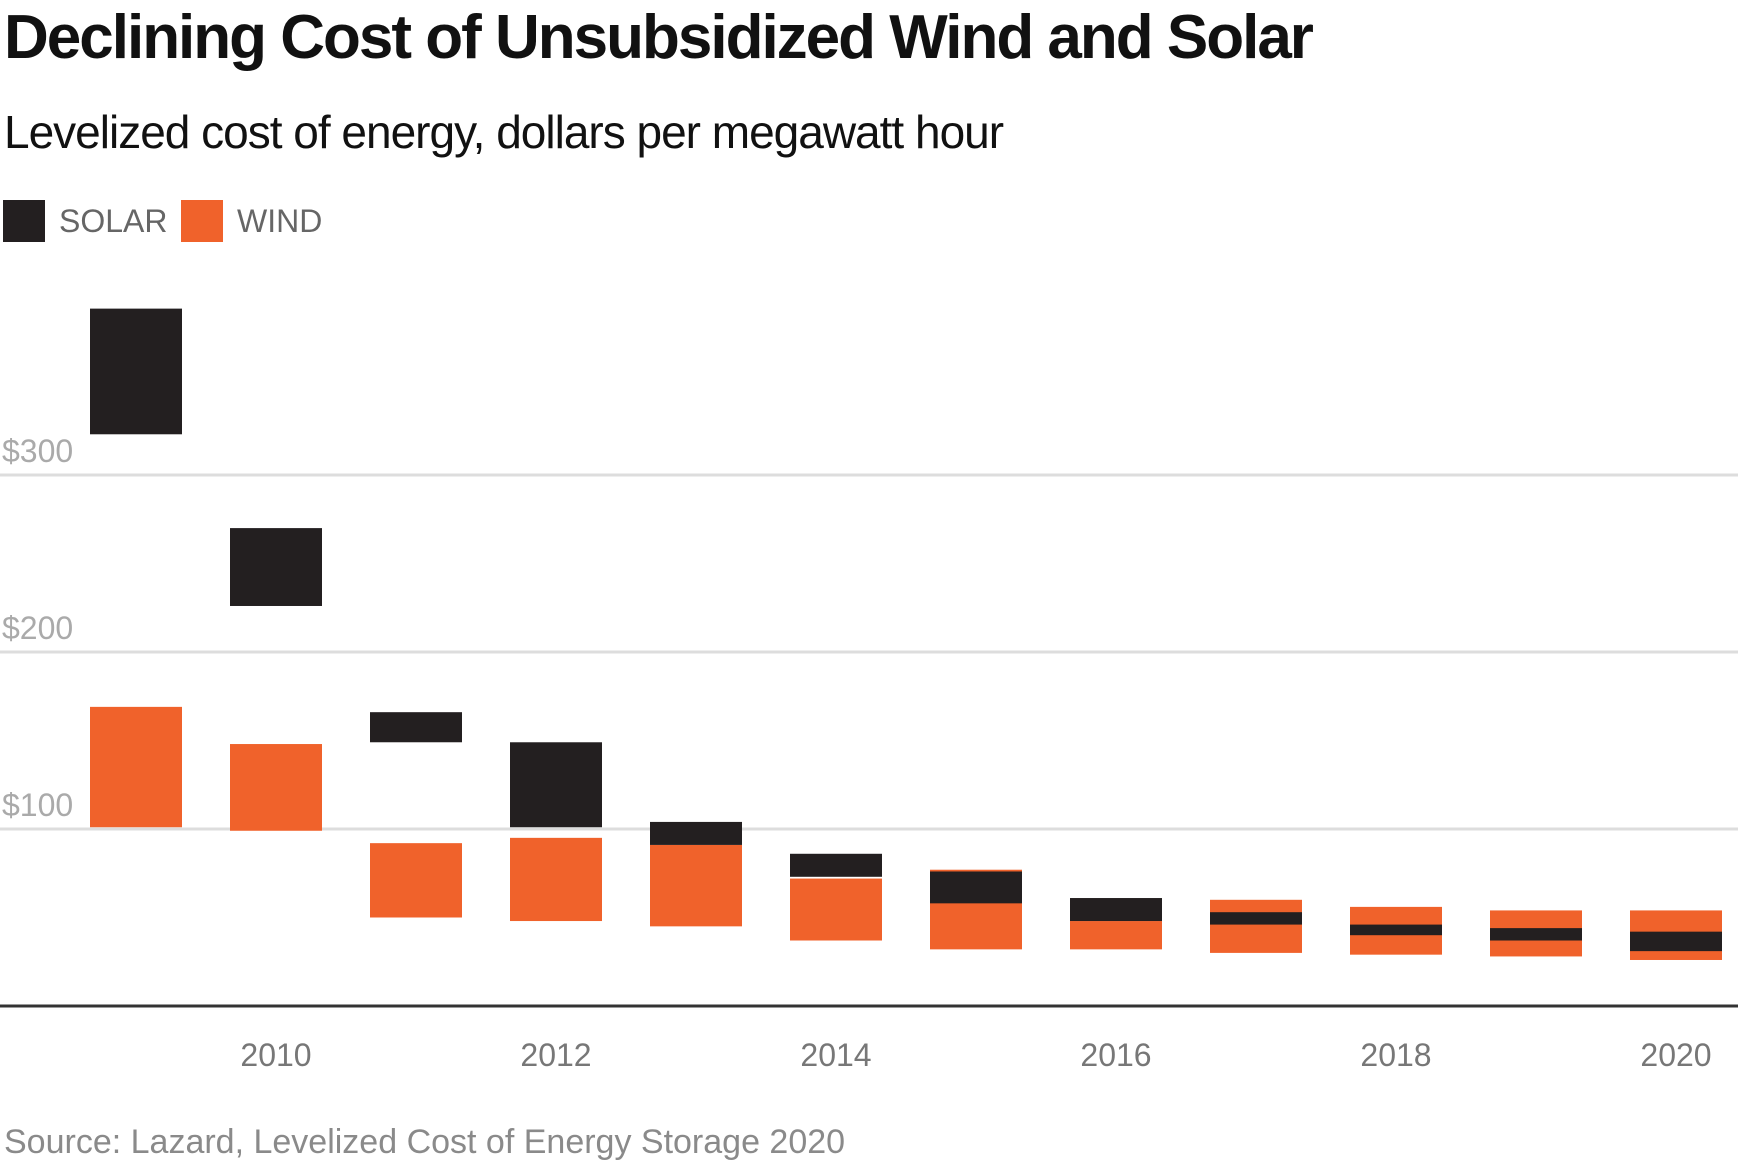 This screenshot has height=1166, width=1738. Describe the element at coordinates (1676, 941) in the screenshot. I see `bar-solar-2020` at that location.